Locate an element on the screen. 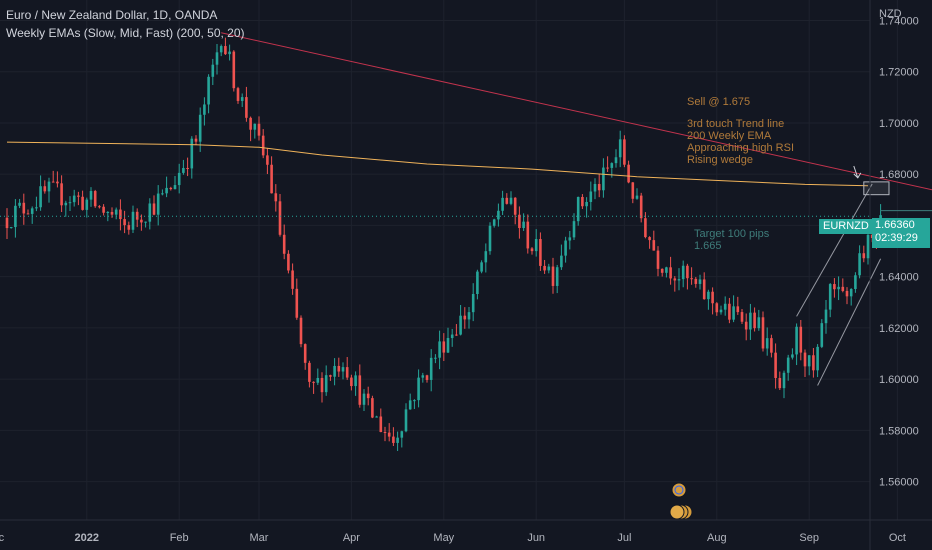  wedge-line-upper is located at coordinates (834, 250).